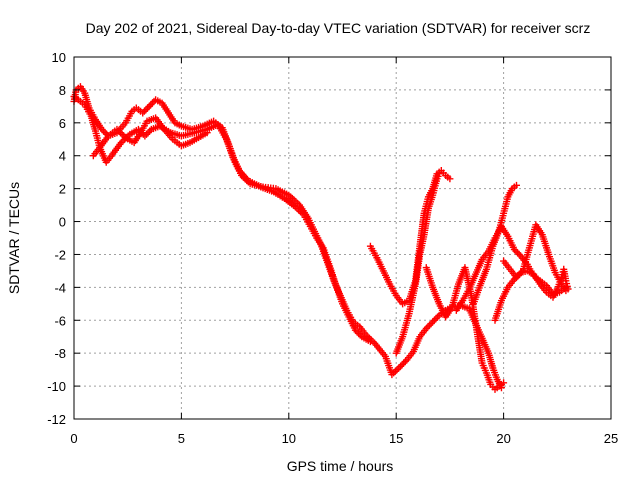  Describe the element at coordinates (531, 294) in the screenshot. I see `series-track-i` at that location.